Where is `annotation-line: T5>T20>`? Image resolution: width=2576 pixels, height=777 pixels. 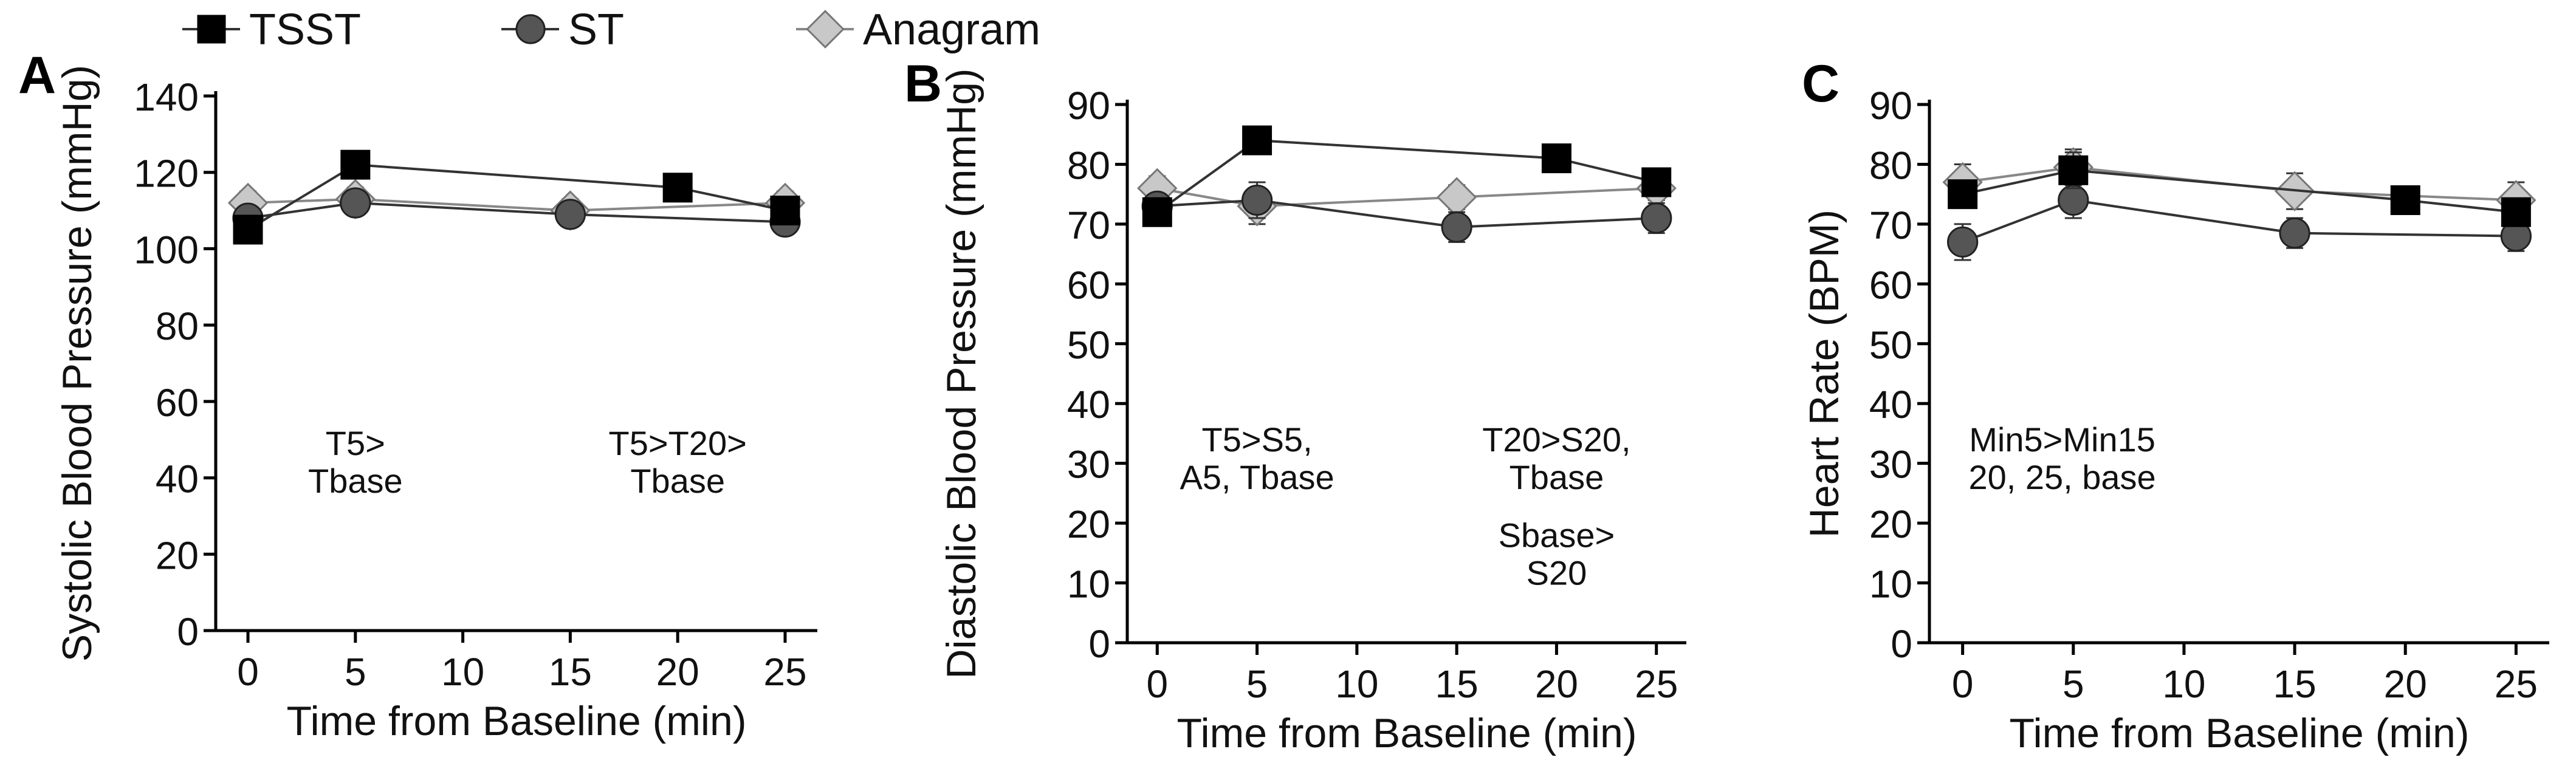 annotation-line: T5>T20> is located at coordinates (678, 443).